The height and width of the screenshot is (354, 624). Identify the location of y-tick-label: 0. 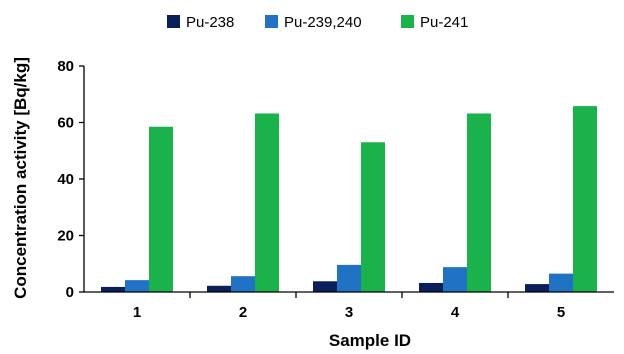
(70, 292).